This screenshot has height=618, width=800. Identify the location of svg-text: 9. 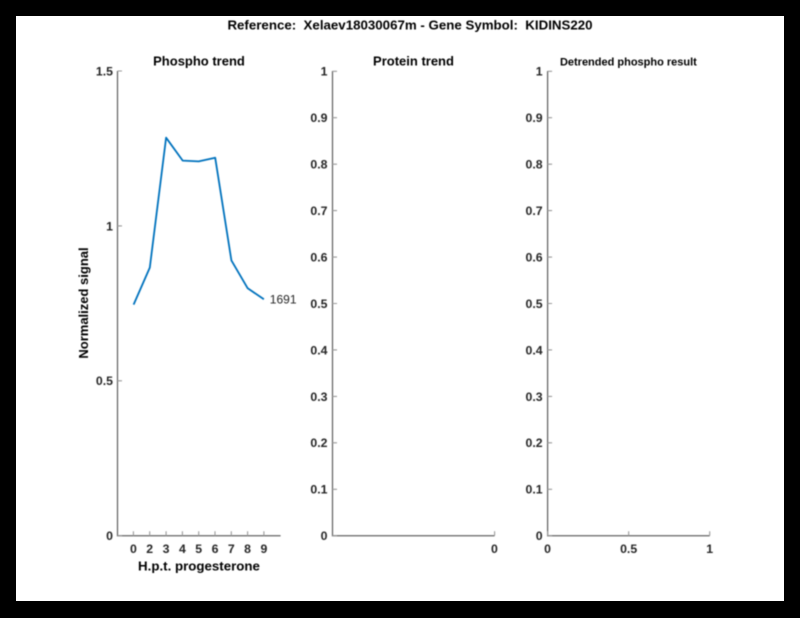
(263, 549).